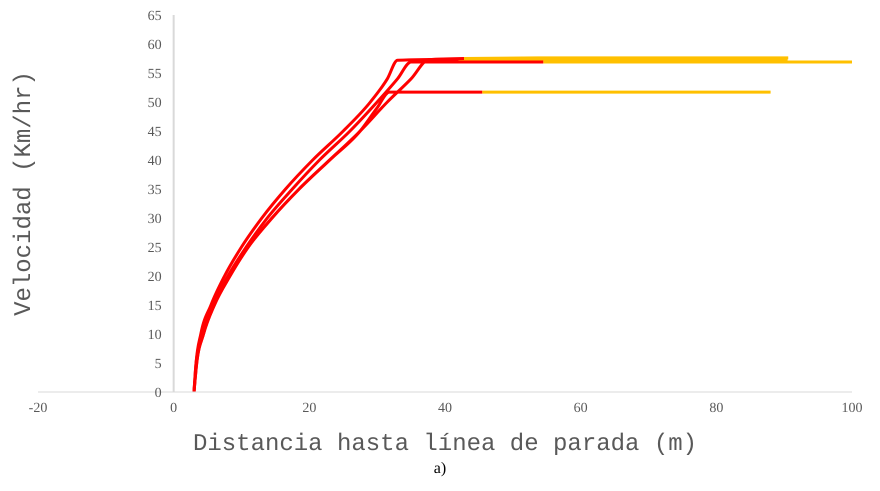 The width and height of the screenshot is (880, 491). What do you see at coordinates (38, 408) in the screenshot?
I see `x-tick-label: -20` at bounding box center [38, 408].